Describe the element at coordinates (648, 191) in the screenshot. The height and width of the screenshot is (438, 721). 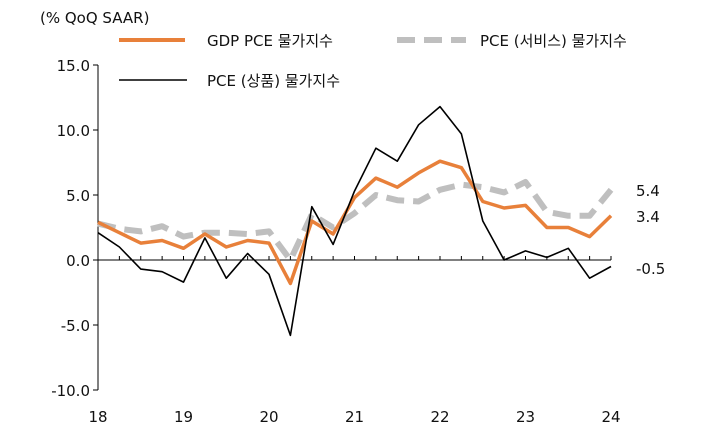
I see `end-value-label: 5.4` at that location.